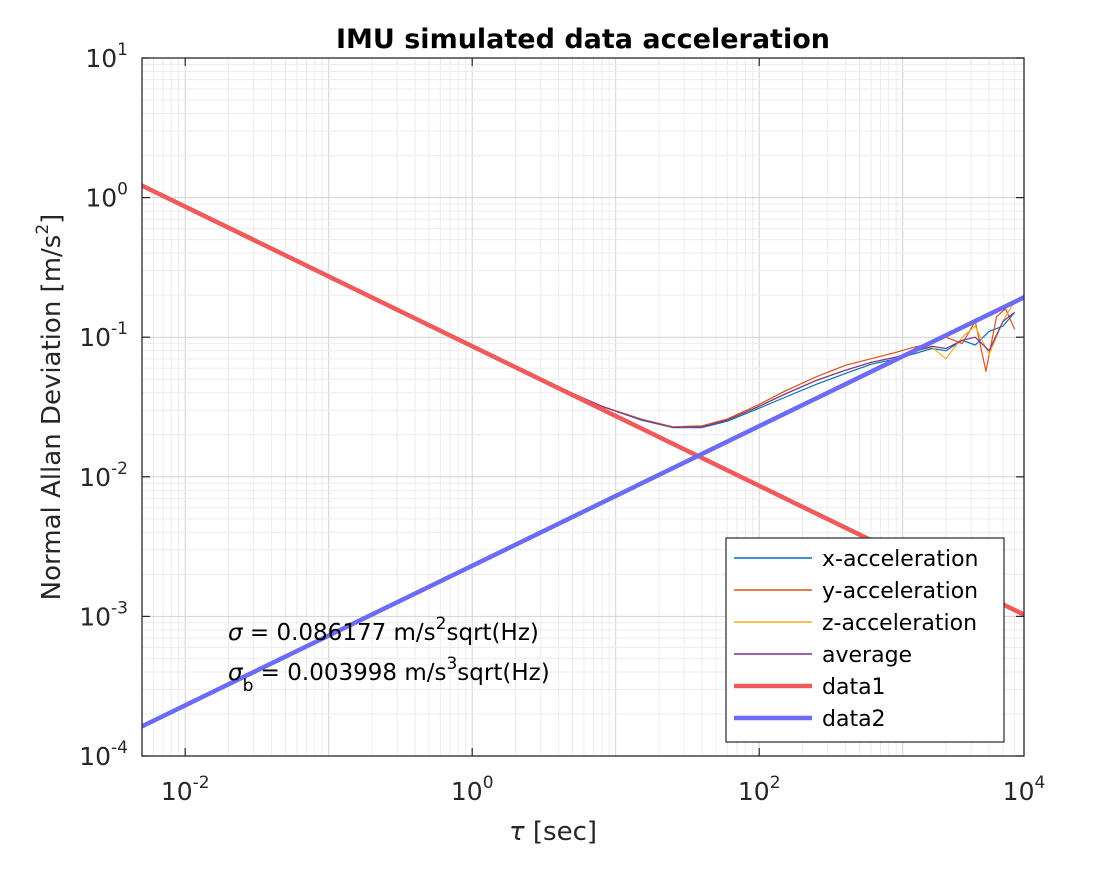 Image resolution: width=1108 pixels, height=883 pixels. I want to click on x-axis-symbol: τ, so click(517, 832).